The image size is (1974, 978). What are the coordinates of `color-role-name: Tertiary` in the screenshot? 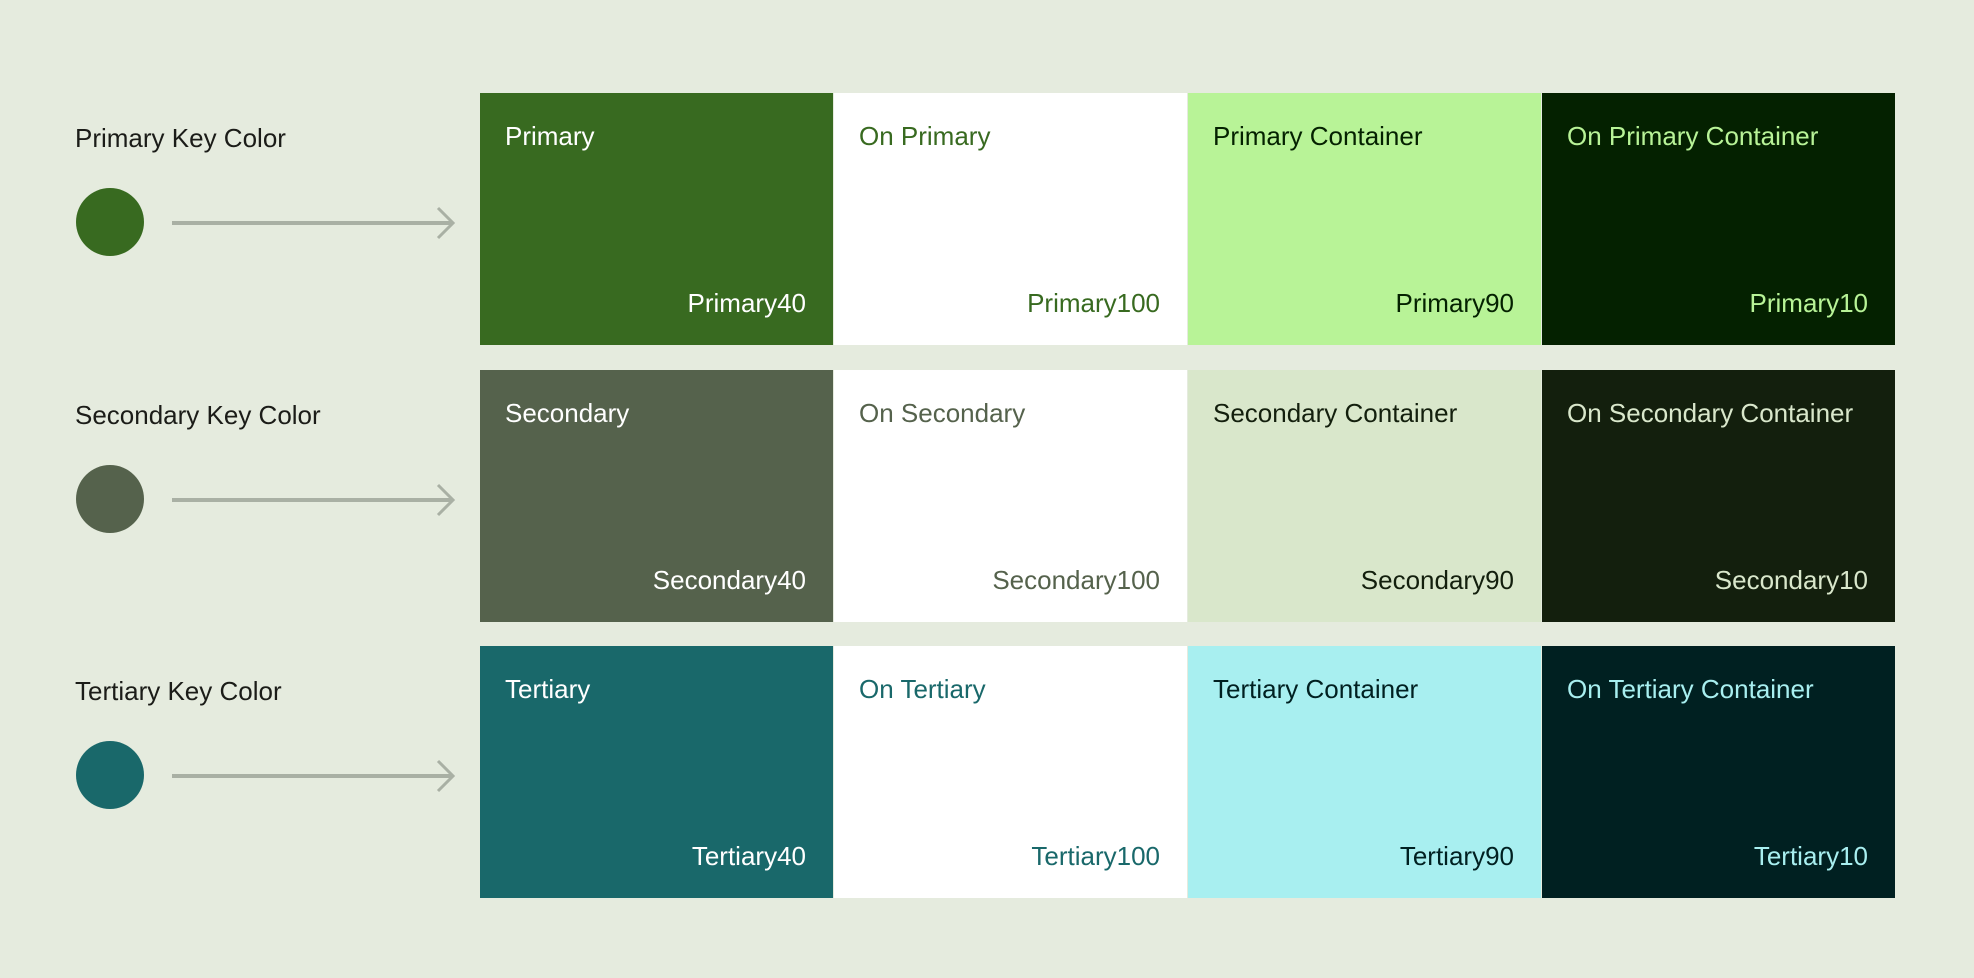 It's located at (548, 689).